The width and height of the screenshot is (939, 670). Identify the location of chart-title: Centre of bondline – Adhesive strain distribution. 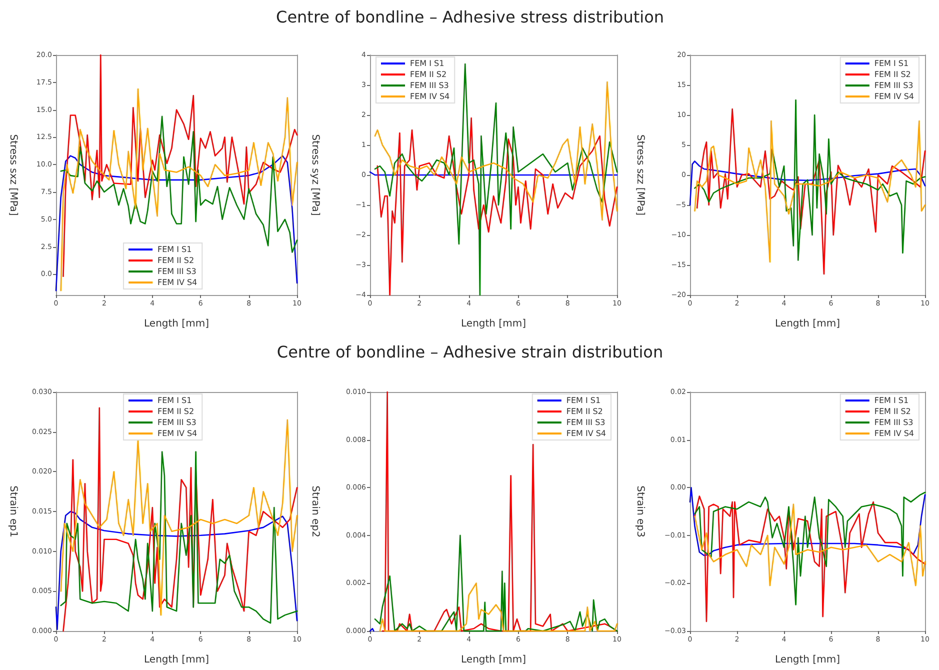
(470, 352).